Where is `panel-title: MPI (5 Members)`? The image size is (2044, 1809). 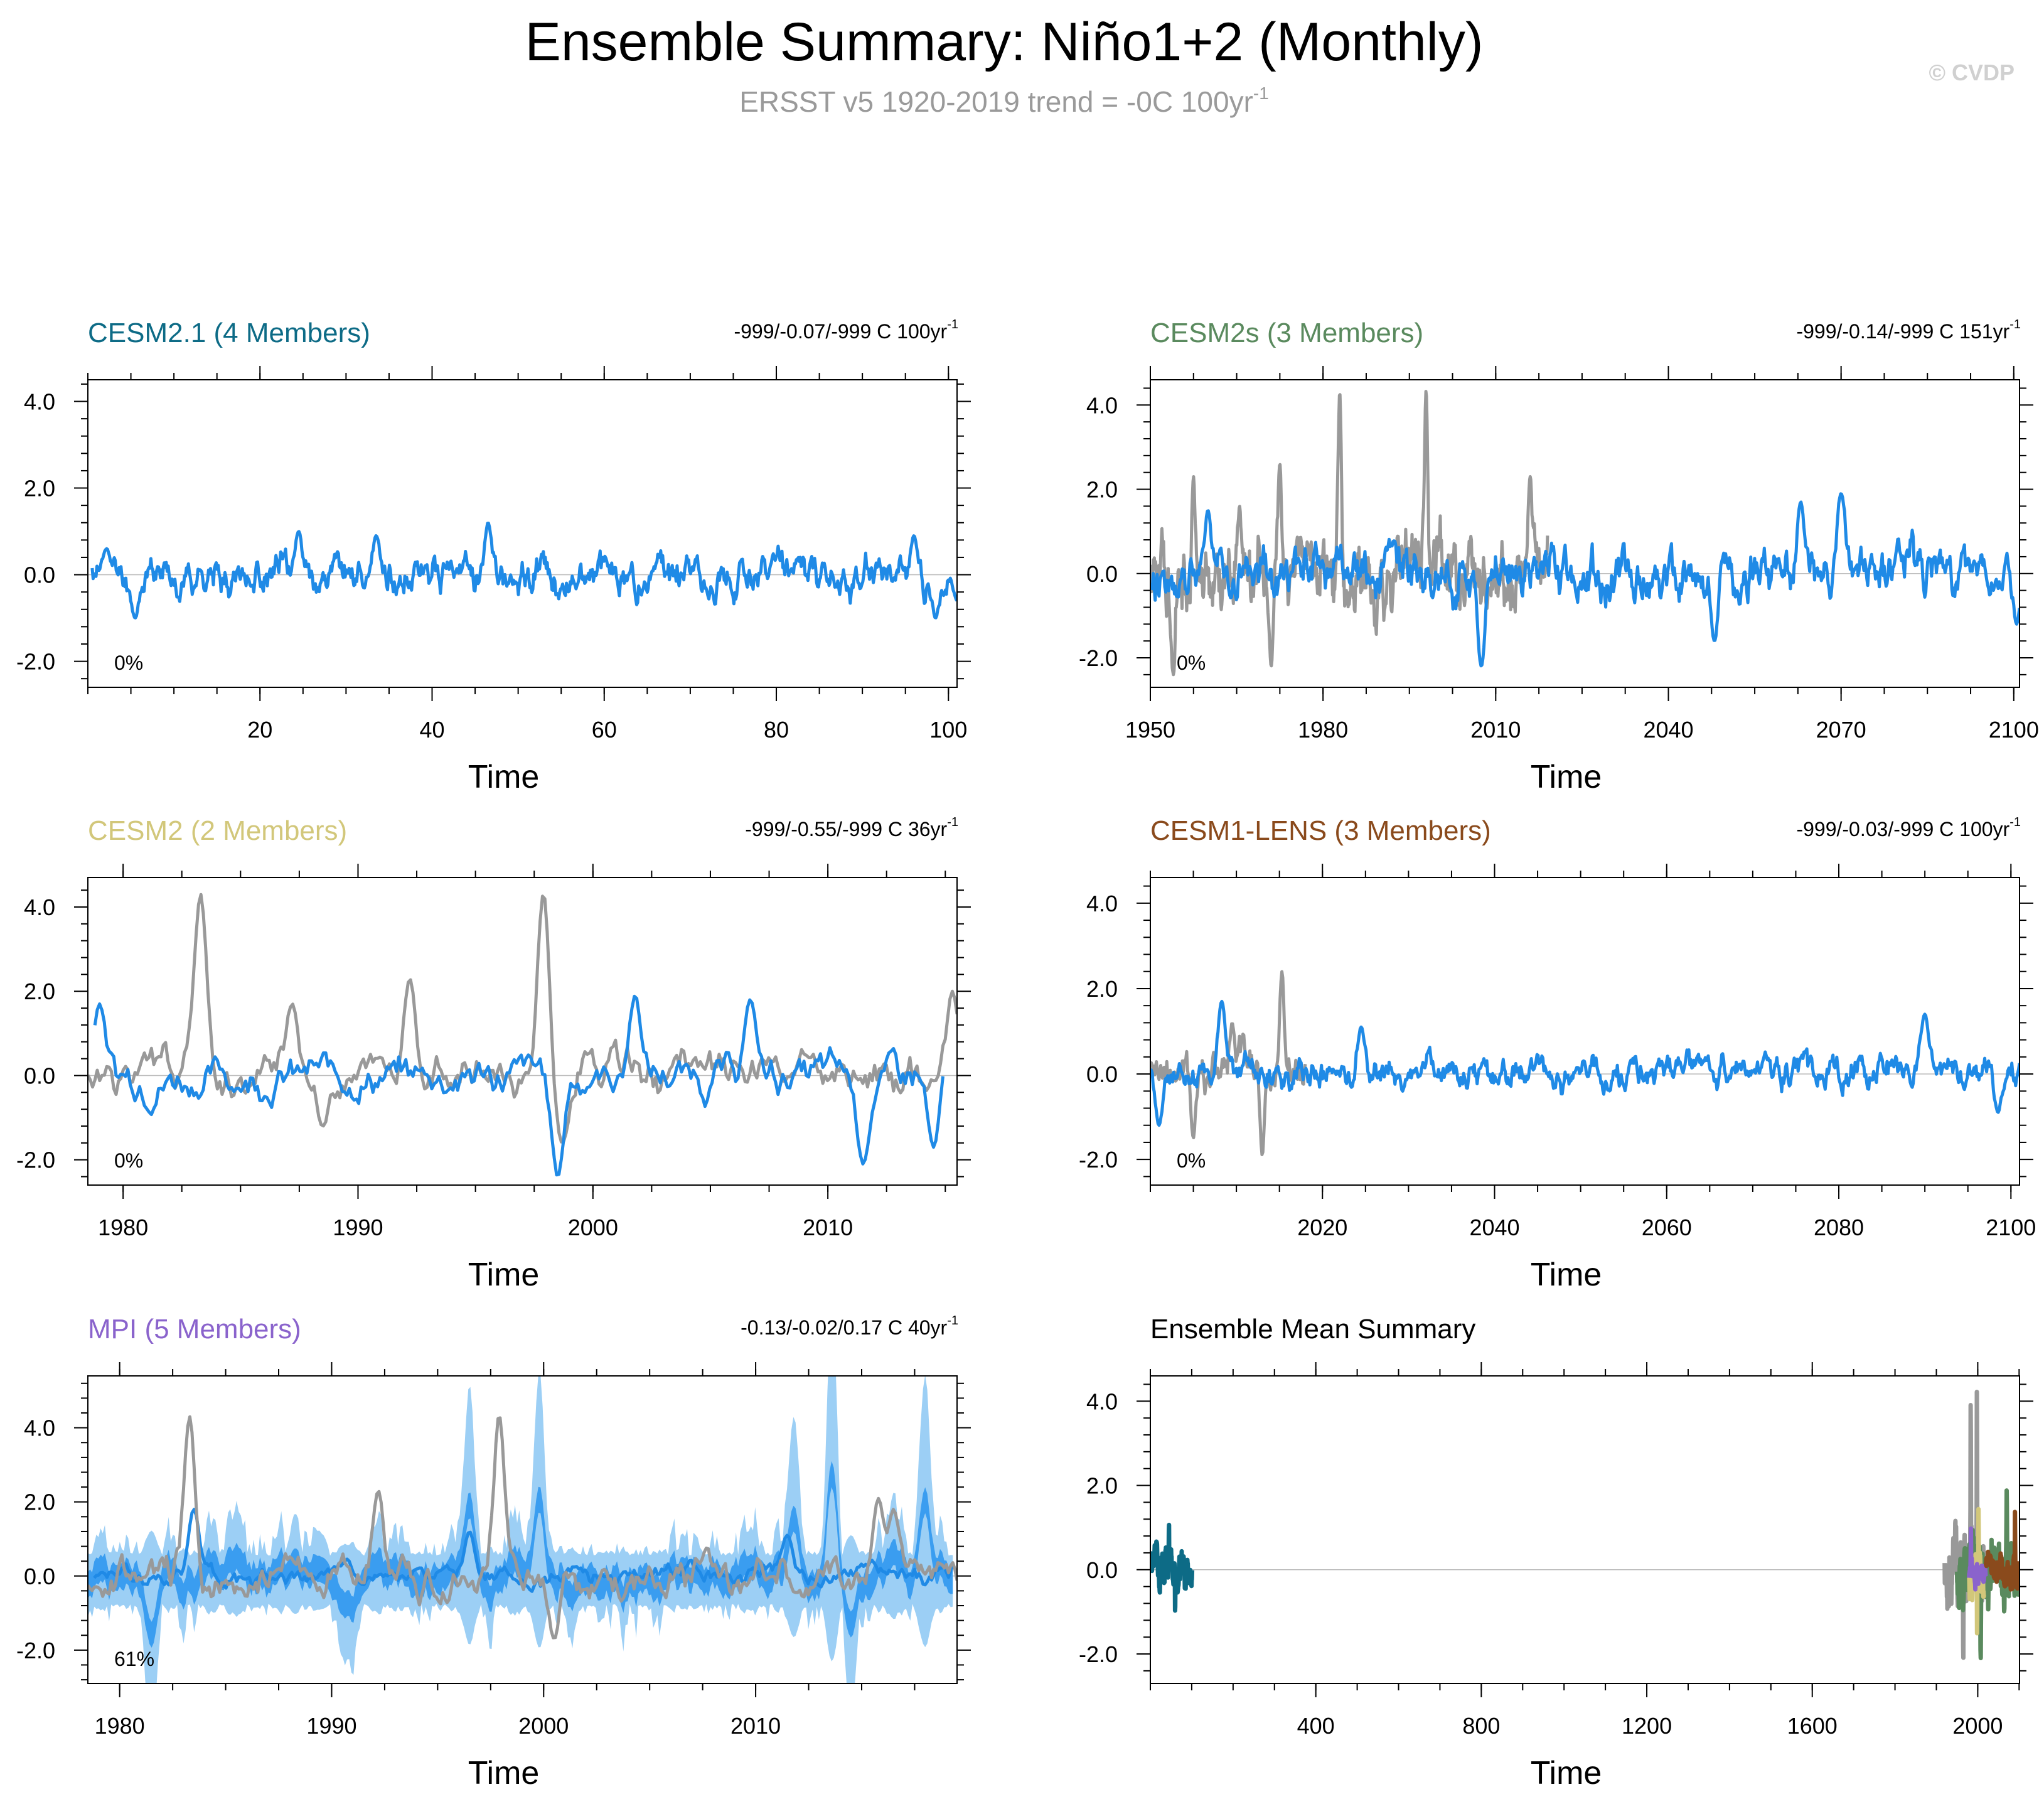 panel-title: MPI (5 Members) is located at coordinates (195, 1329).